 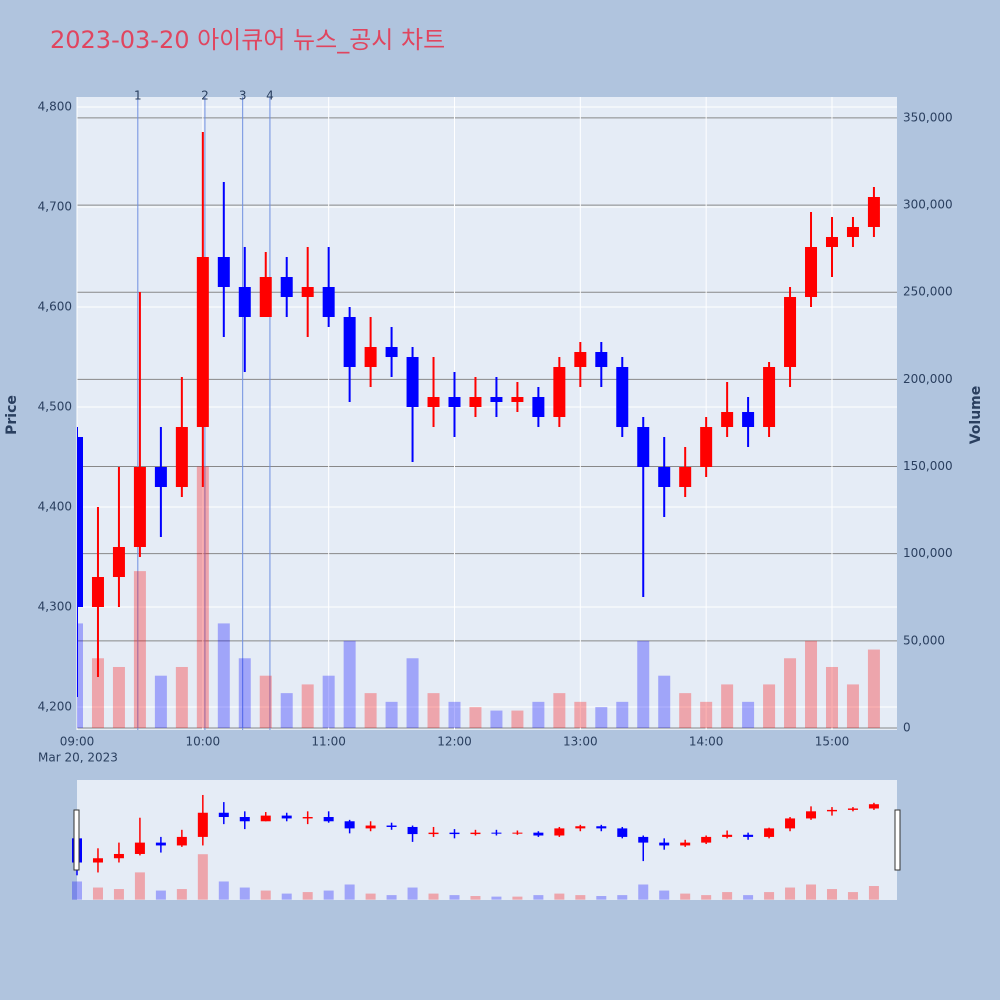 I want to click on y2-tick-label: 100,000, so click(x=928, y=553).